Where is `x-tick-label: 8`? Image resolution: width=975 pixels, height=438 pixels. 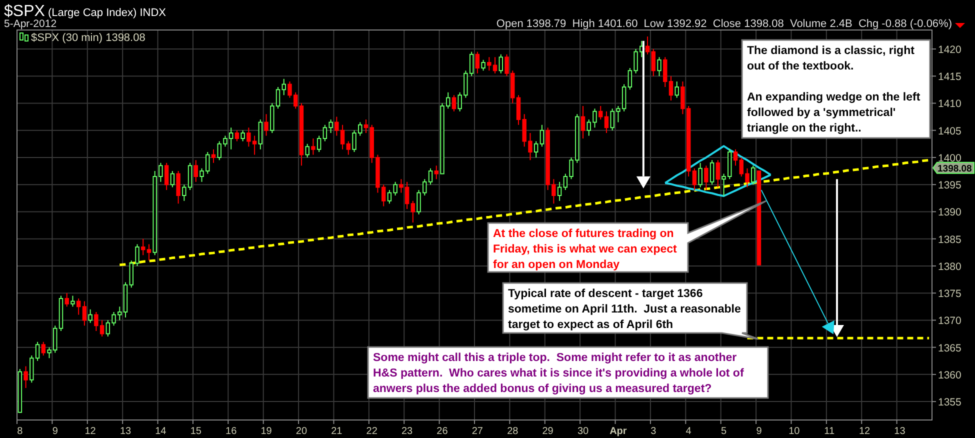 x-tick-label: 8 is located at coordinates (20, 431).